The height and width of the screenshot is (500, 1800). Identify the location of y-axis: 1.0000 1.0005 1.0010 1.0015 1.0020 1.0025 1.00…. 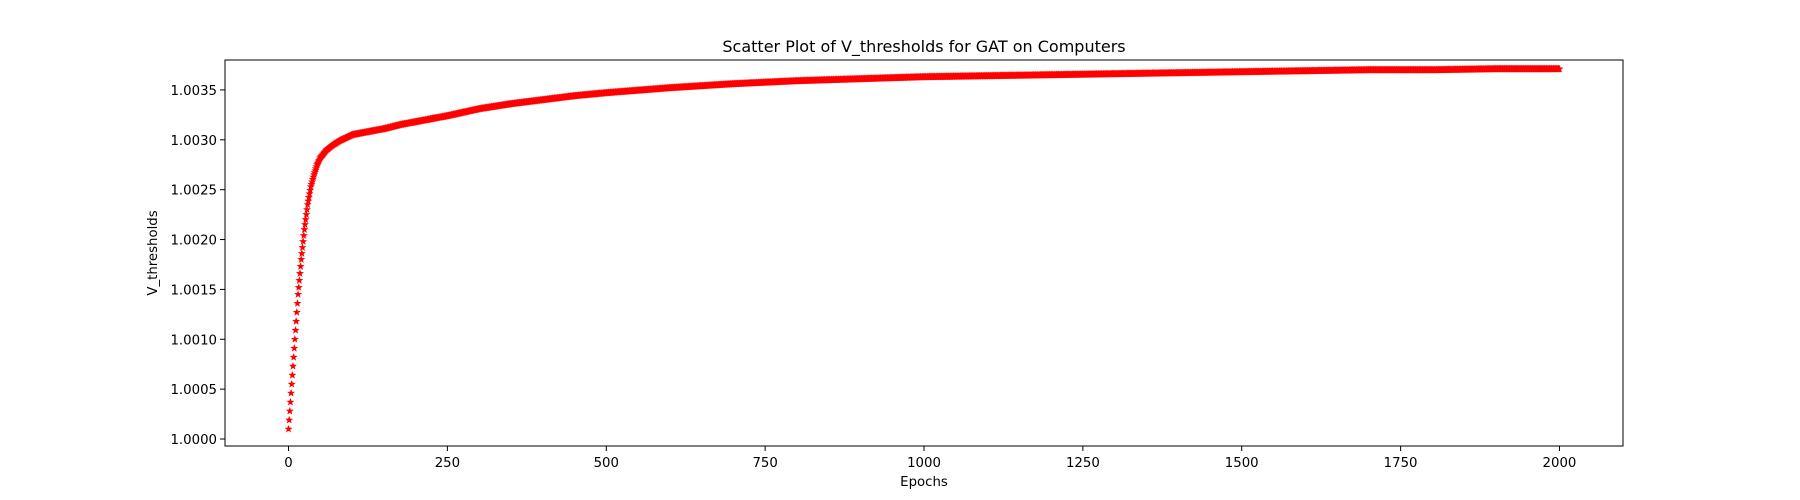
(197, 266).